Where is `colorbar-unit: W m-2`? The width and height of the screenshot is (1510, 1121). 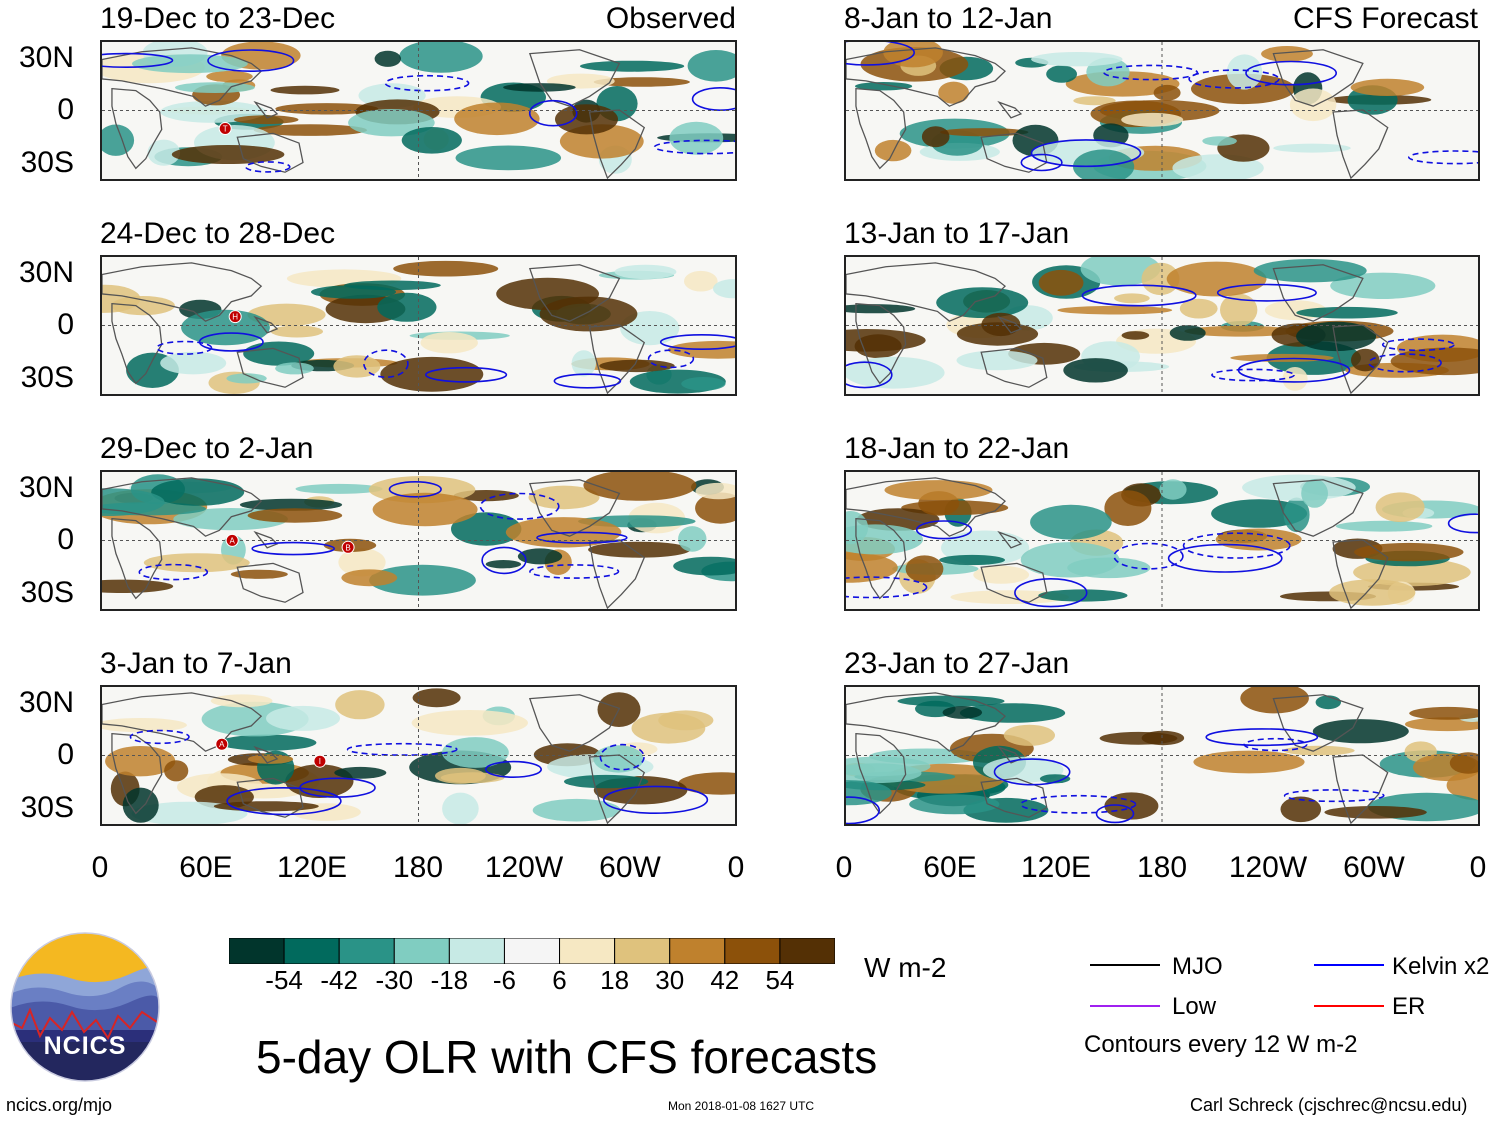 colorbar-unit: W m-2 is located at coordinates (905, 967).